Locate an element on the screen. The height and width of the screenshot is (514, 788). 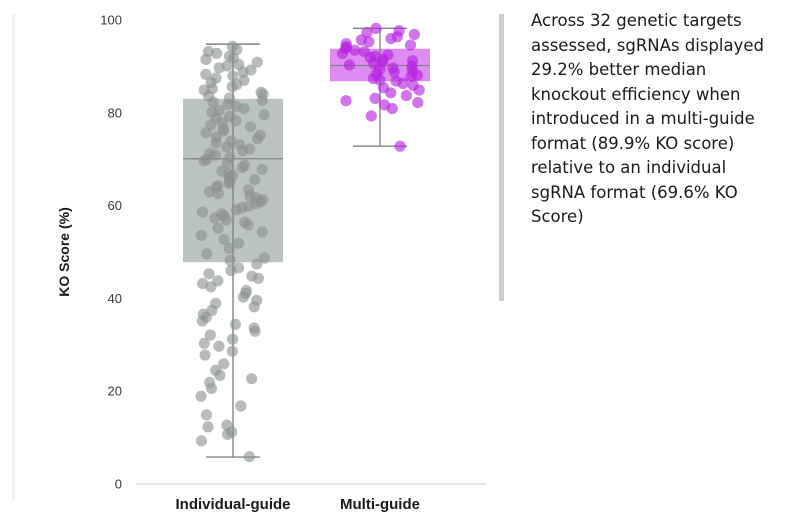
y-axis-title: KO Score (%) is located at coordinates (64, 251).